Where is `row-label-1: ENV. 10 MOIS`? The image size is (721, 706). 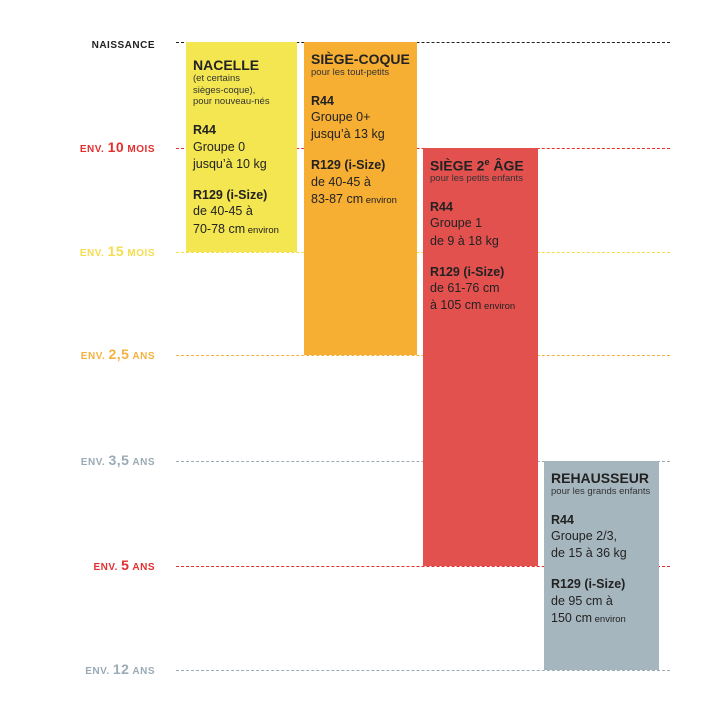 row-label-1: ENV. 10 MOIS is located at coordinates (117, 148).